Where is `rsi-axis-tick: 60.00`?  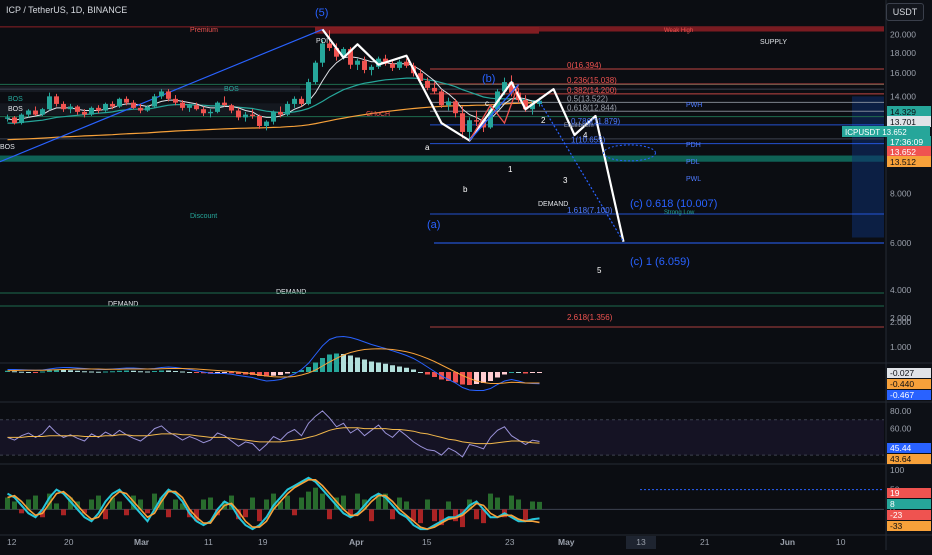 rsi-axis-tick: 60.00 is located at coordinates (901, 429).